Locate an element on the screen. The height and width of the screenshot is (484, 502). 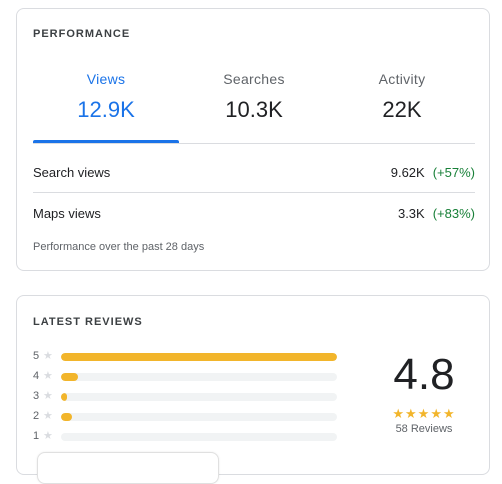
performance-header: PERFORMANCE is located at coordinates (82, 34).